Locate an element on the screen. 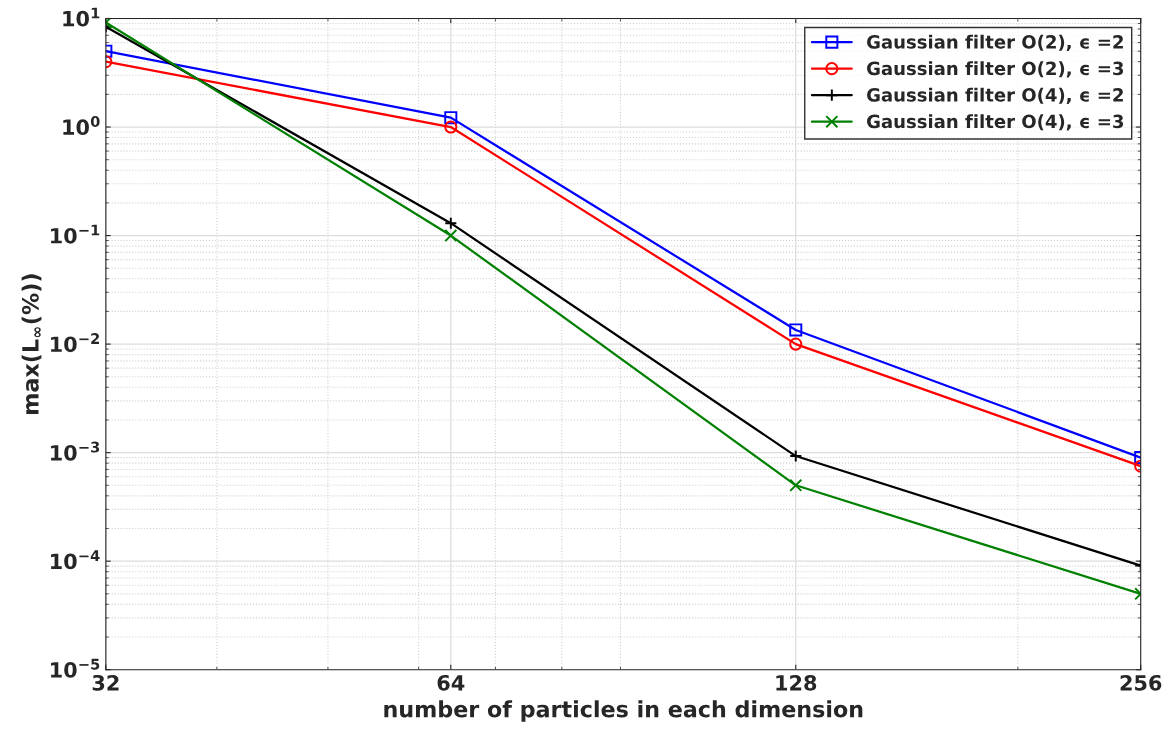 The height and width of the screenshot is (740, 1176). y-tick-label: 10$^{−1}$ is located at coordinates (75, 234).